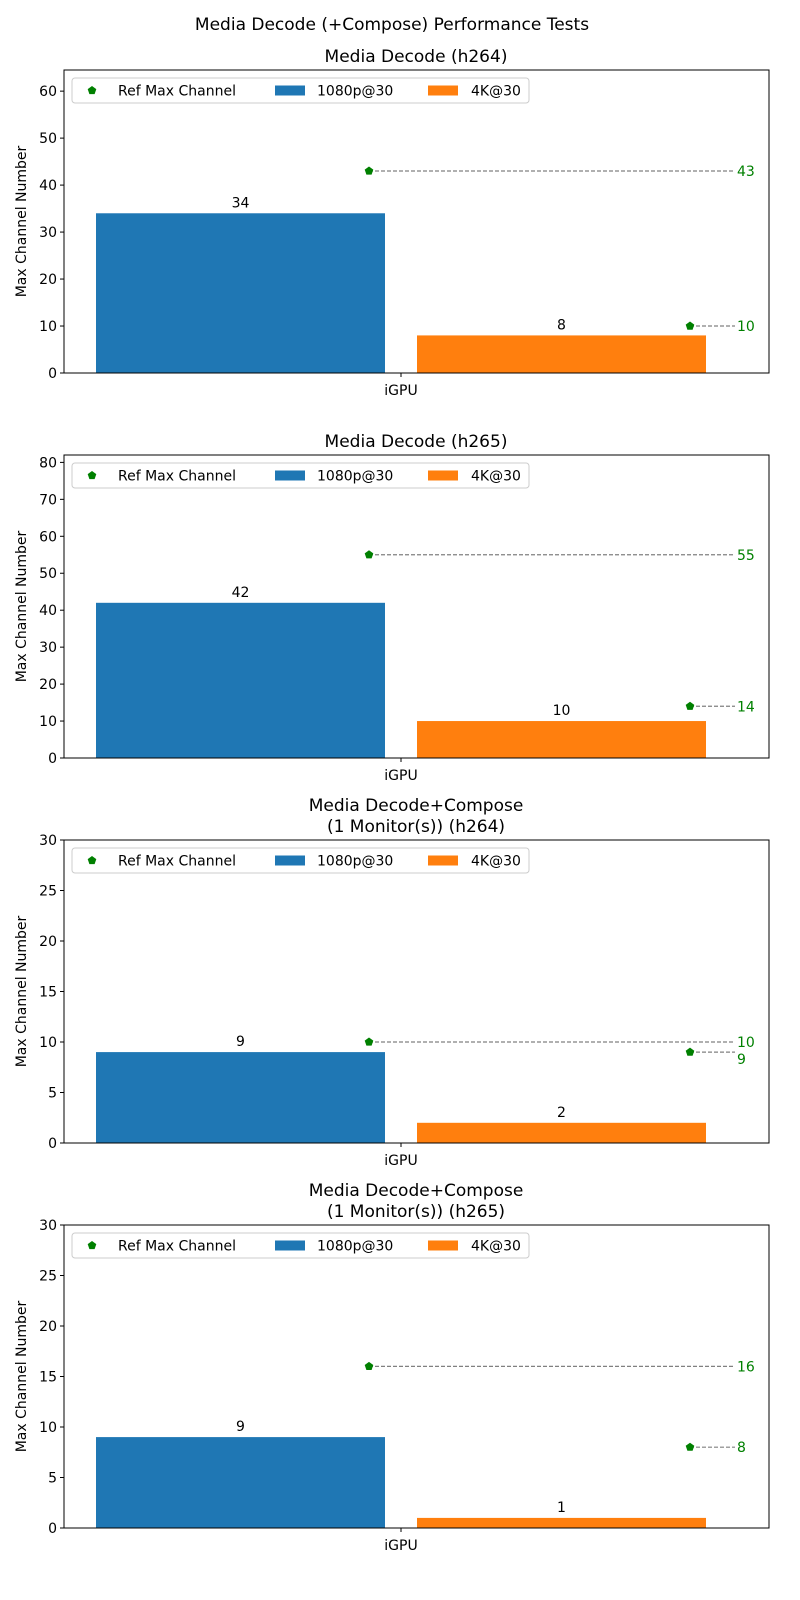  I want to click on ref-value-label: 43, so click(746, 172).